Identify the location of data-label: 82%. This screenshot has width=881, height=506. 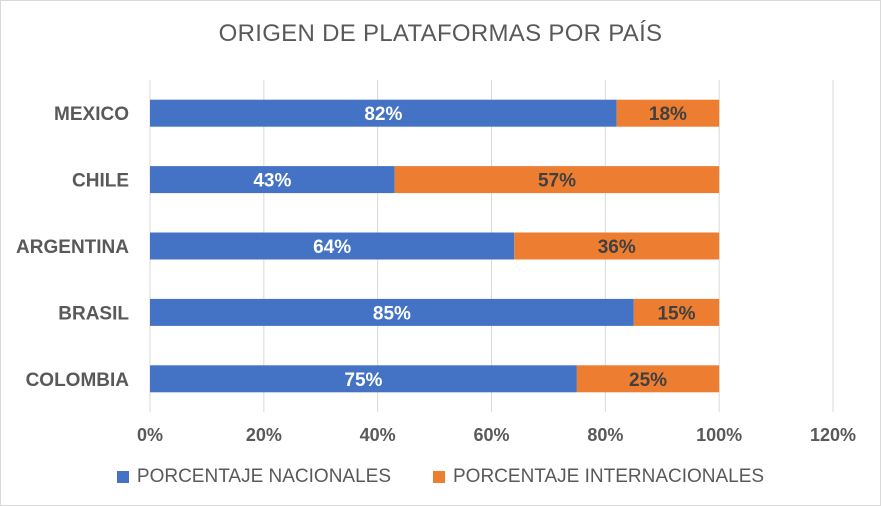
(383, 114).